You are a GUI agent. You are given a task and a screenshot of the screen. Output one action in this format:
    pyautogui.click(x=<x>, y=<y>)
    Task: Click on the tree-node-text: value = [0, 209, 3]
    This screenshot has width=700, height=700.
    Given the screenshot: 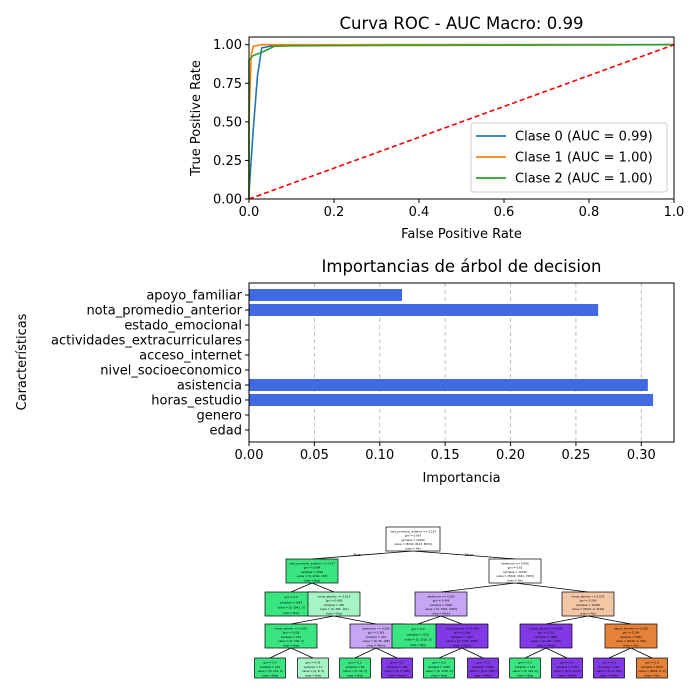 What is the action you would take?
    pyautogui.click(x=290, y=641)
    